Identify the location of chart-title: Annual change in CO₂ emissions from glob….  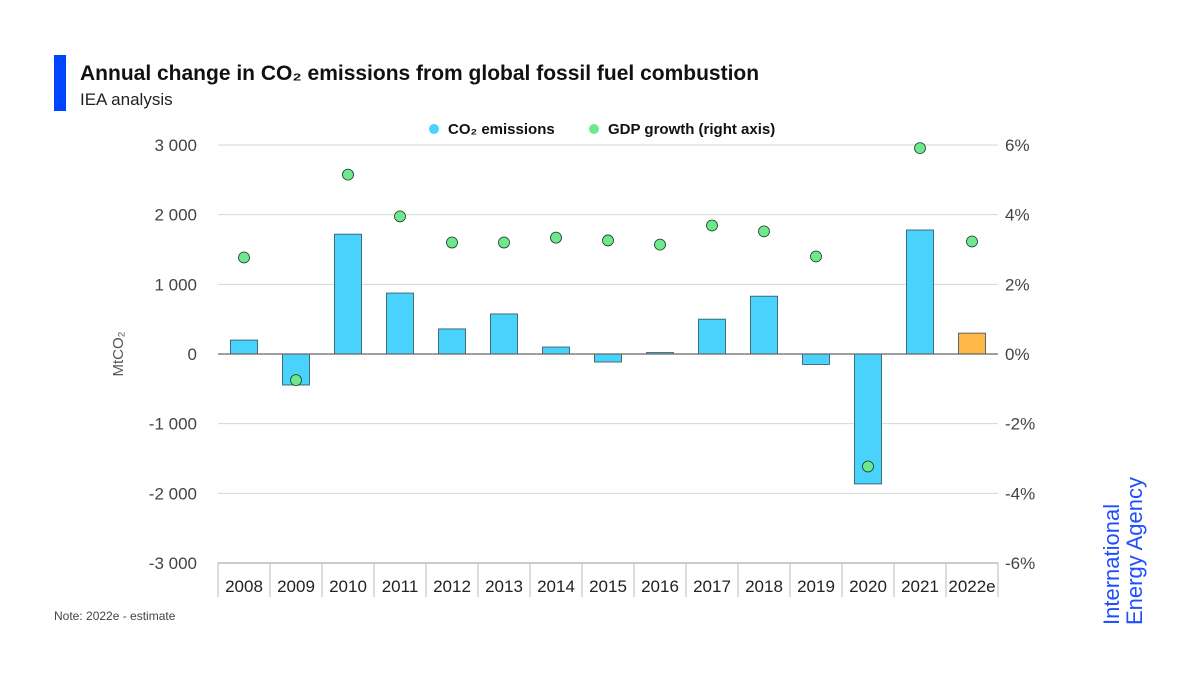
(420, 73).